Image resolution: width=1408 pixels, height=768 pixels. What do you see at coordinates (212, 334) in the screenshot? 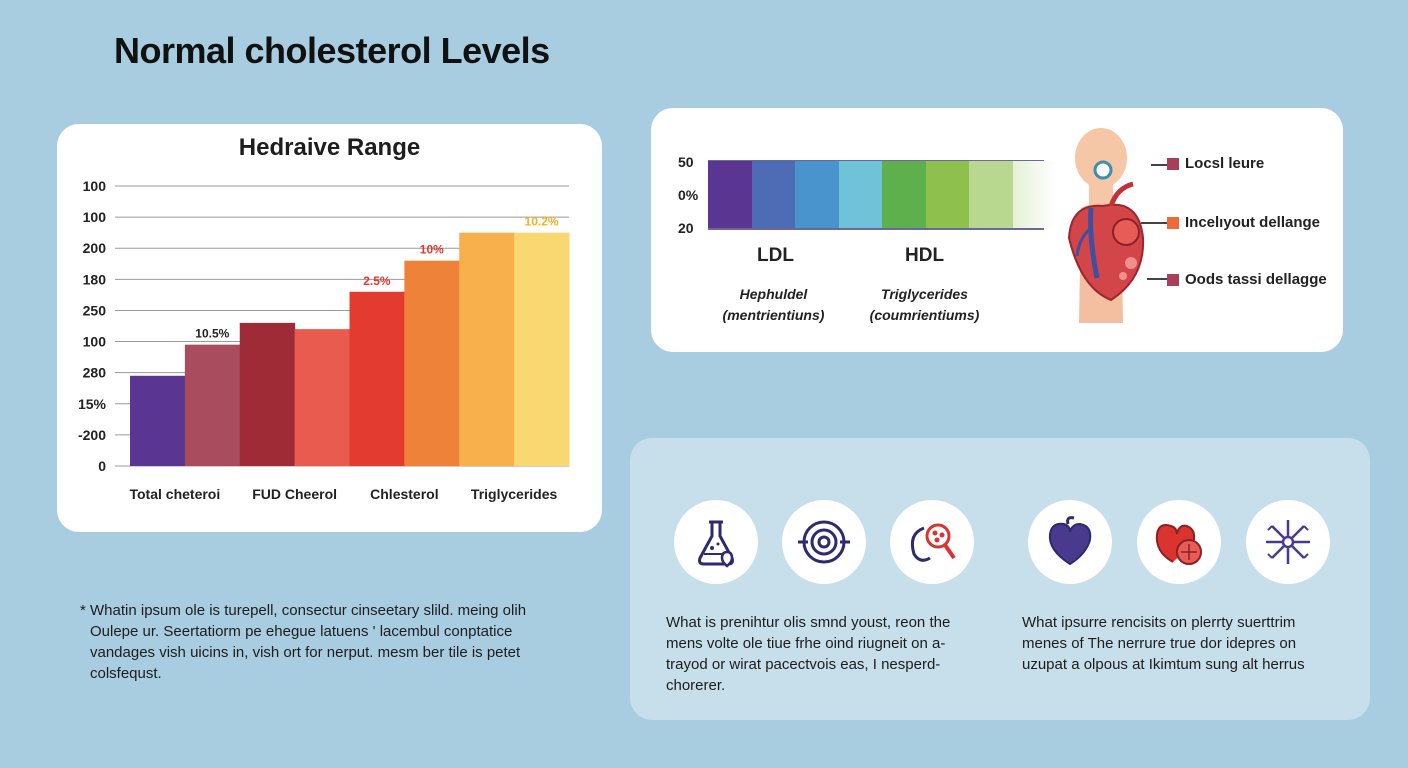
I see `data-label: 10.5%` at bounding box center [212, 334].